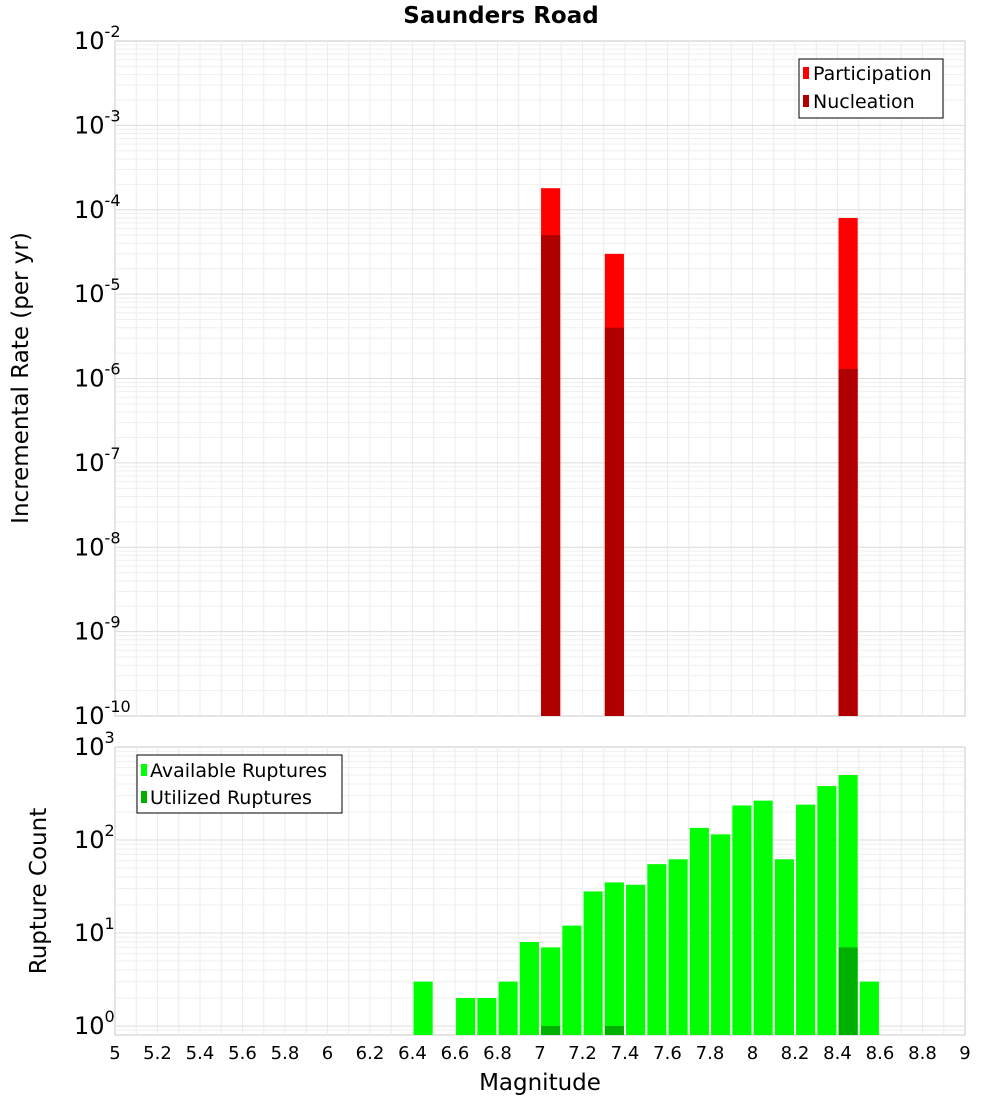 The width and height of the screenshot is (1000, 1100). Describe the element at coordinates (39, 891) in the screenshot. I see `count-y-axis-label: Rupture Count` at that location.